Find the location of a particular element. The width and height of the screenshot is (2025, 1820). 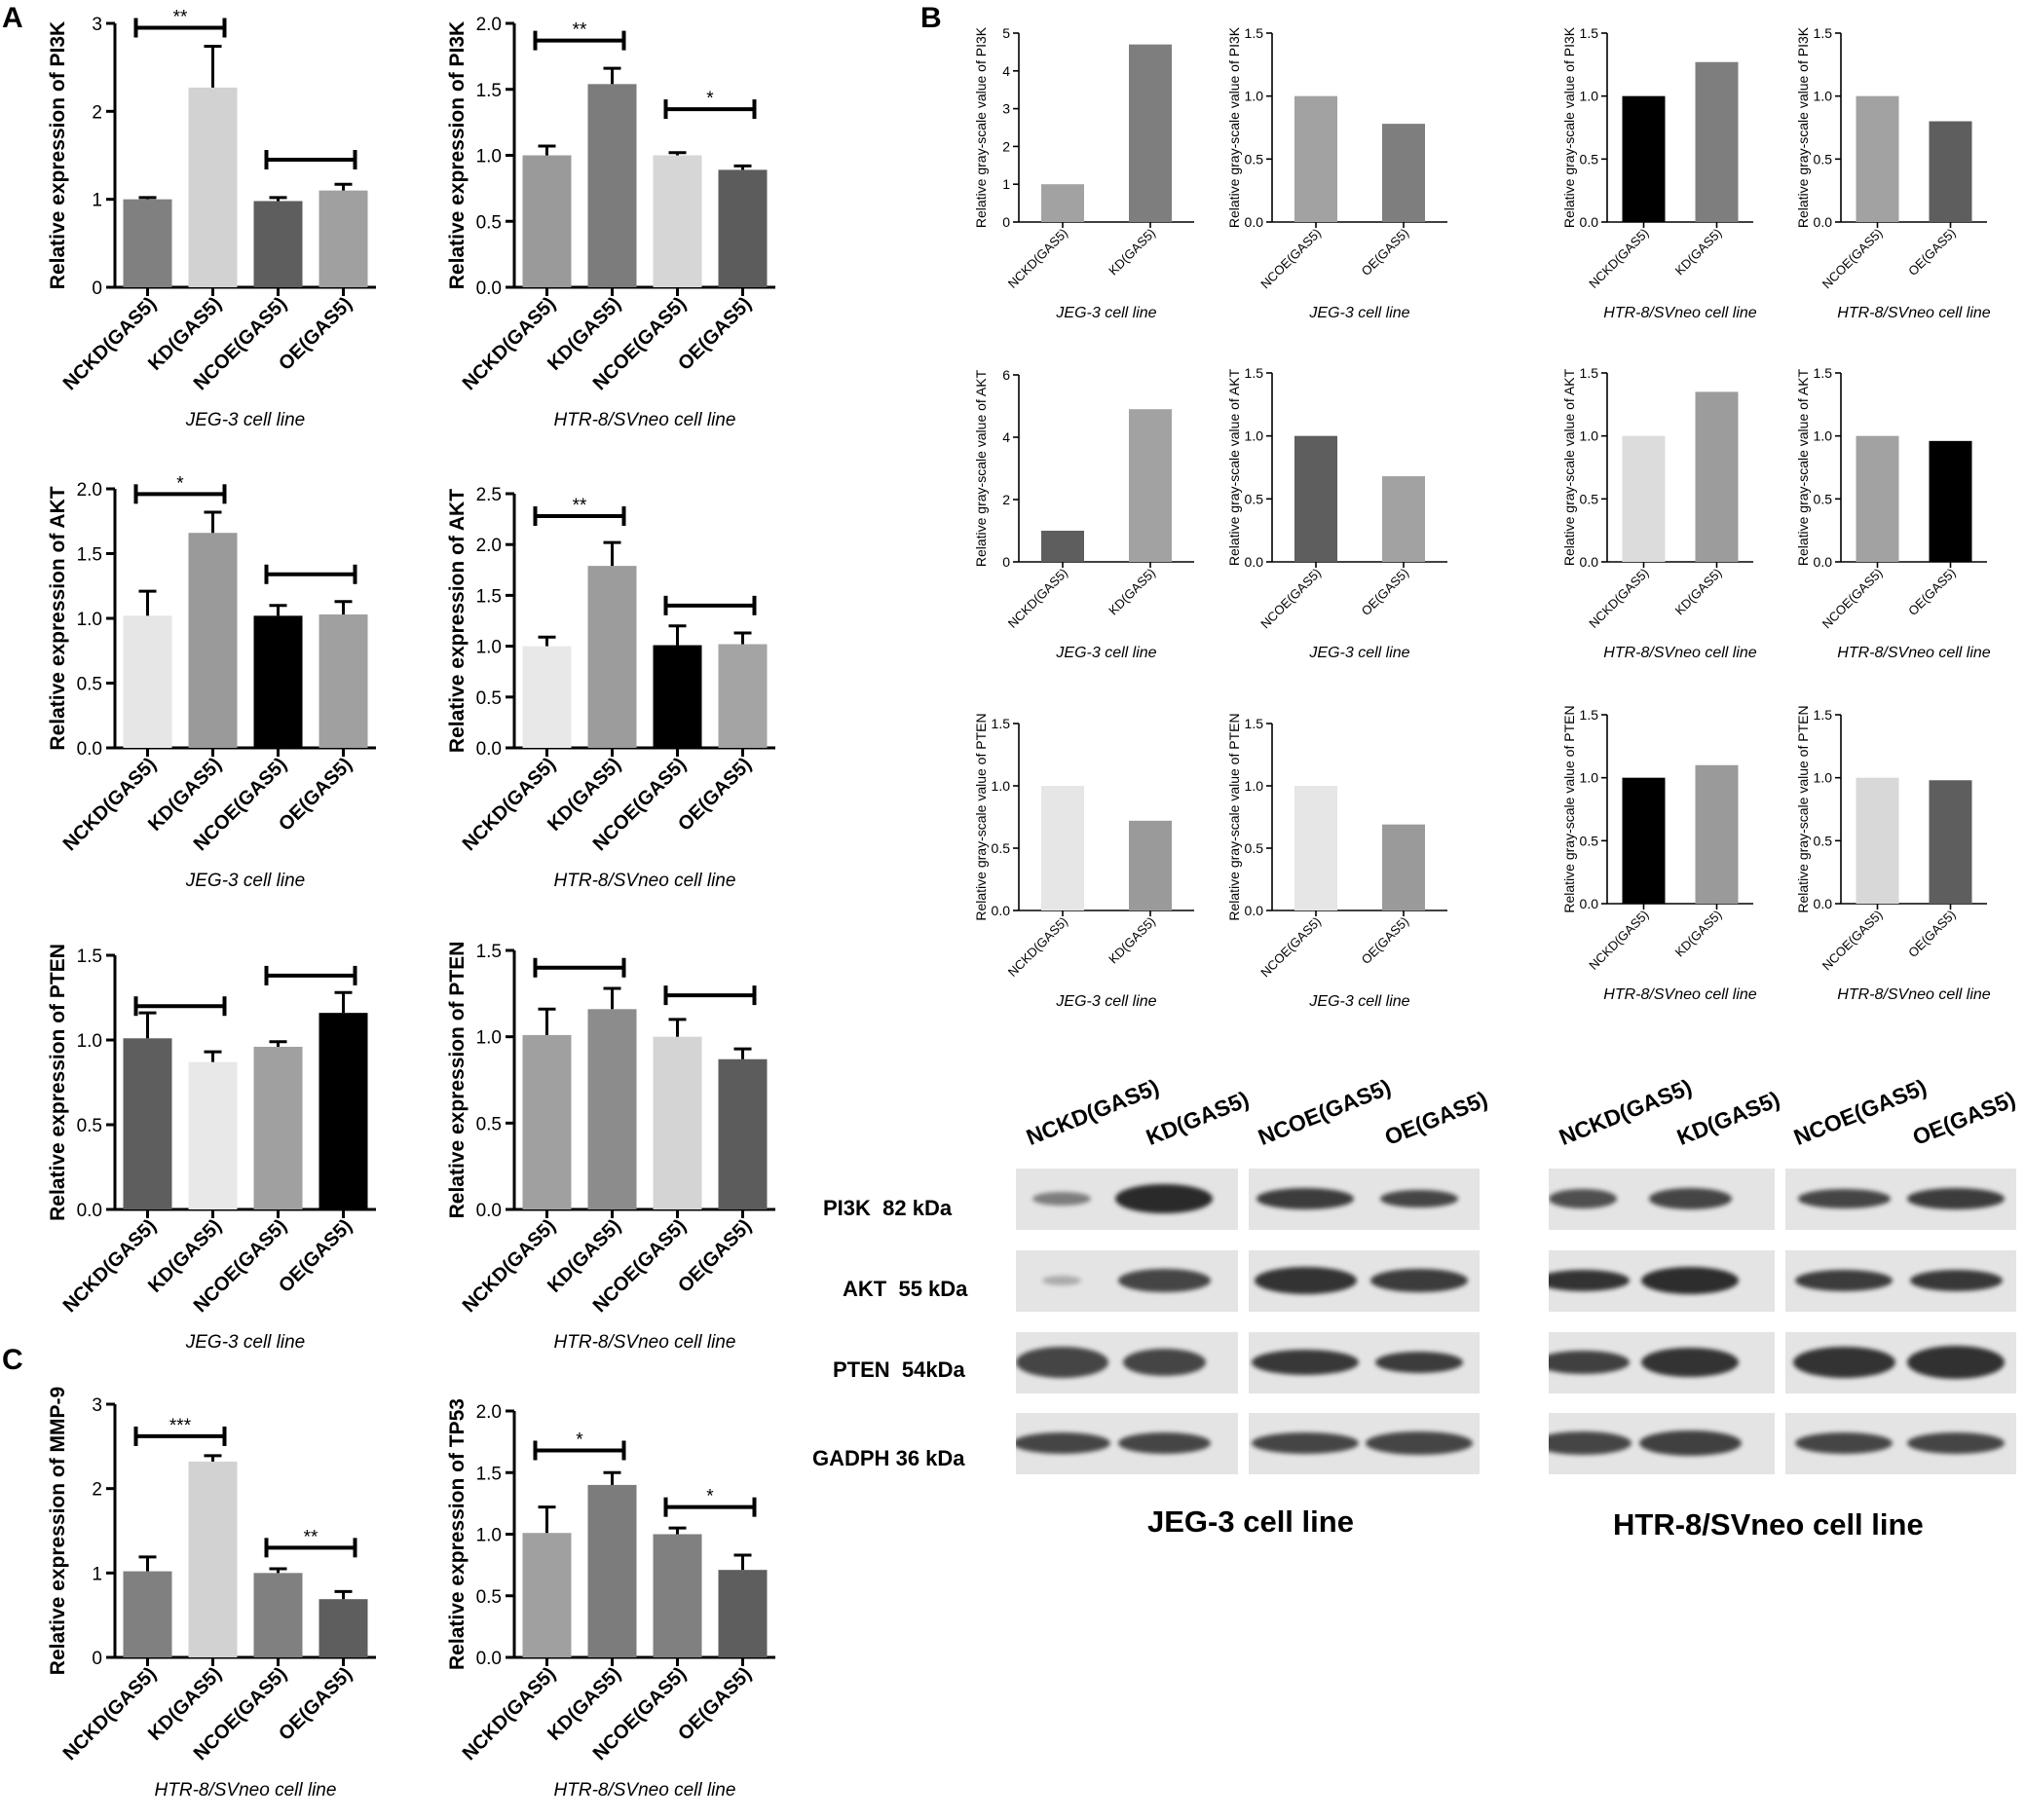

y-tick-label: 6 is located at coordinates (1006, 375).